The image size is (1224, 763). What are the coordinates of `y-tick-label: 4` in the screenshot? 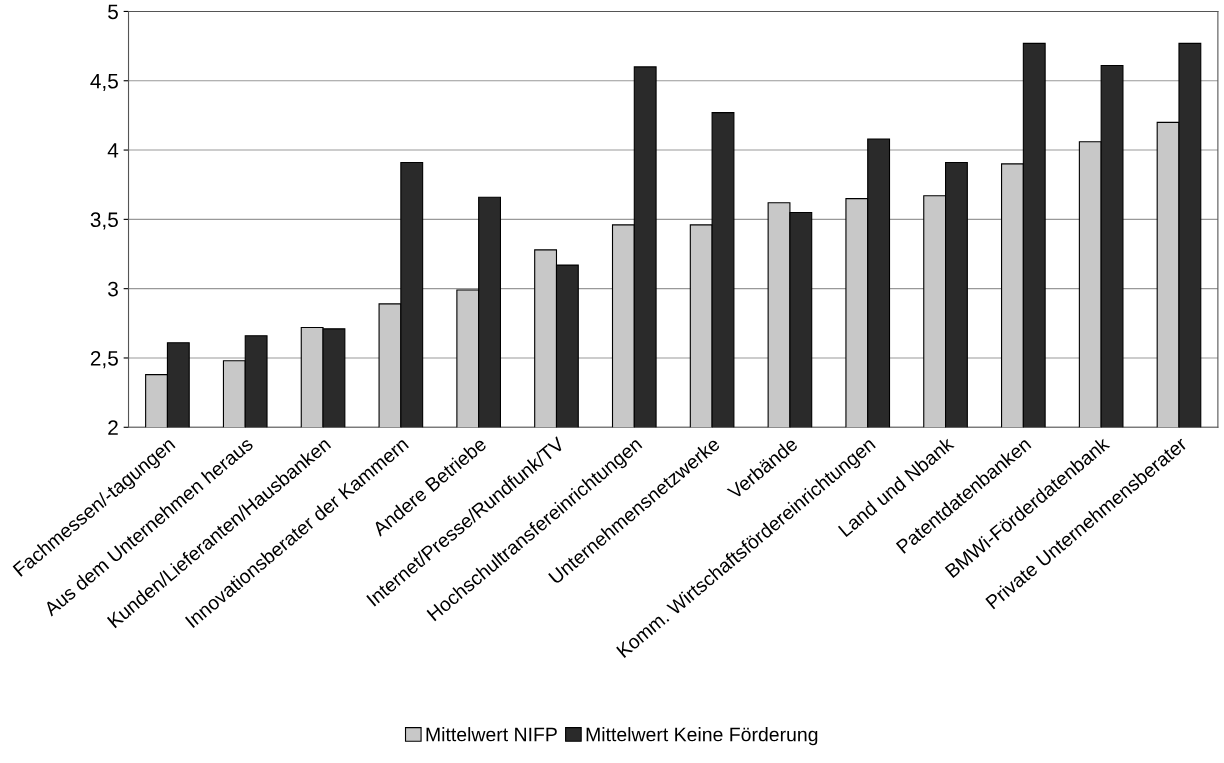 It's located at (113, 150).